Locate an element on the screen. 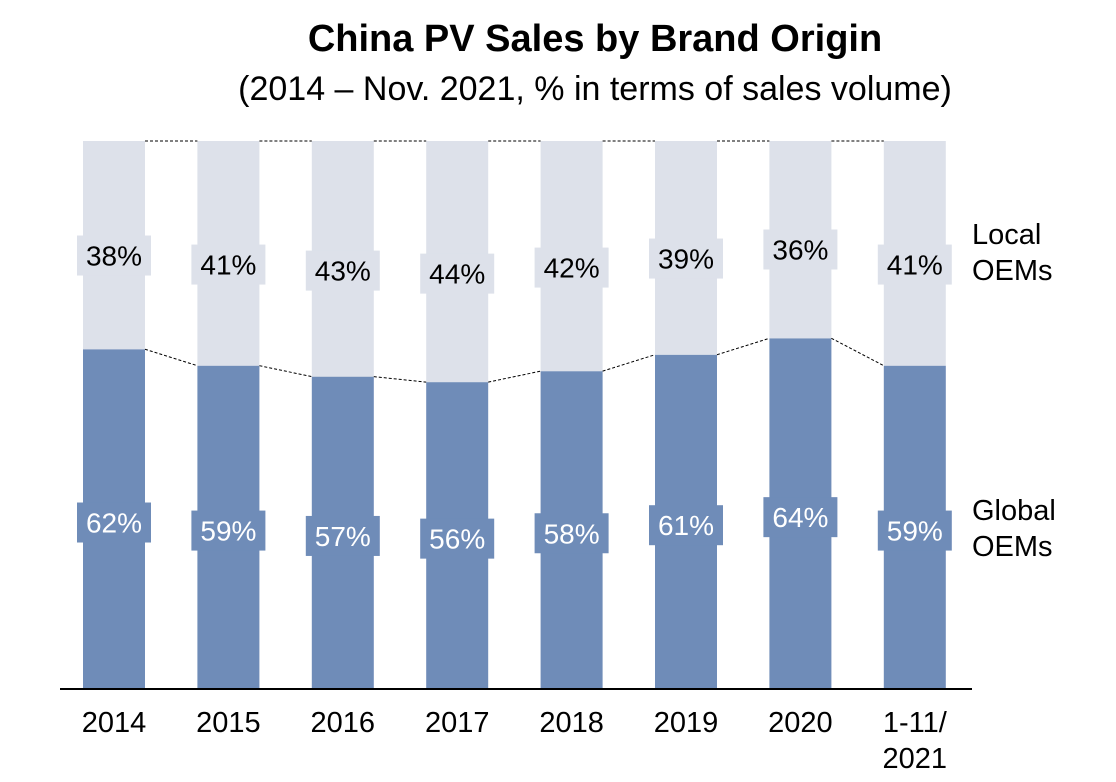  x-tick-label-4: 2018 is located at coordinates (571, 723).